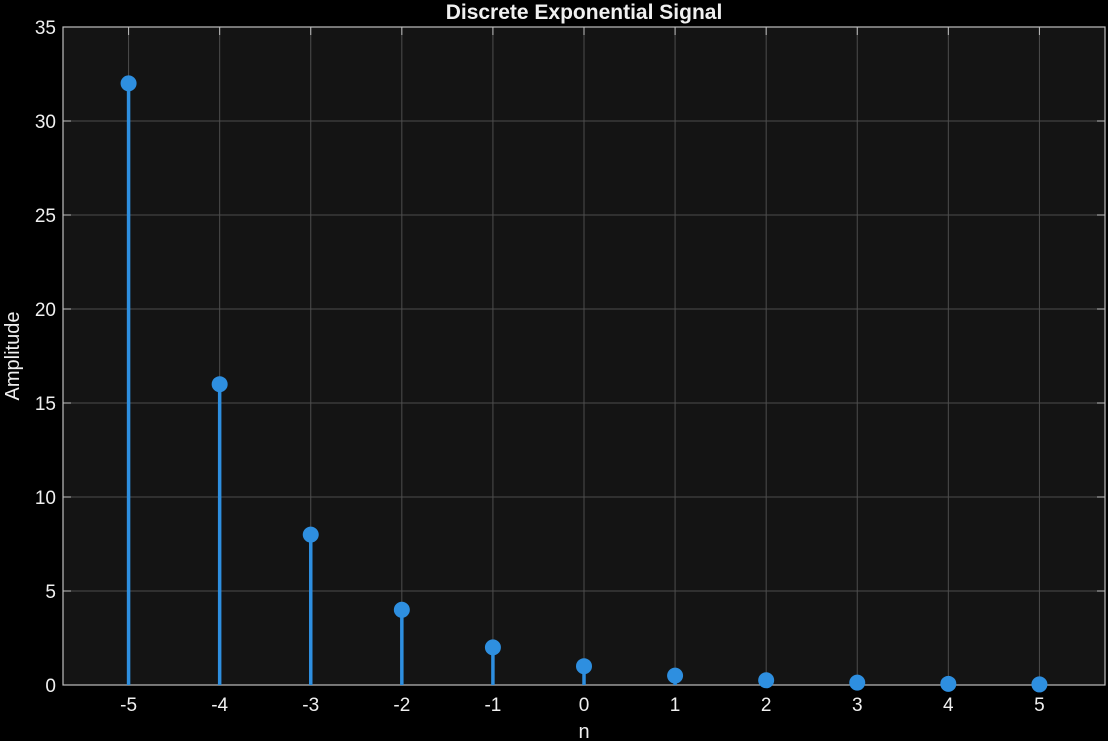 This screenshot has height=741, width=1108. What do you see at coordinates (128, 705) in the screenshot?
I see `x-tick-label: -5` at bounding box center [128, 705].